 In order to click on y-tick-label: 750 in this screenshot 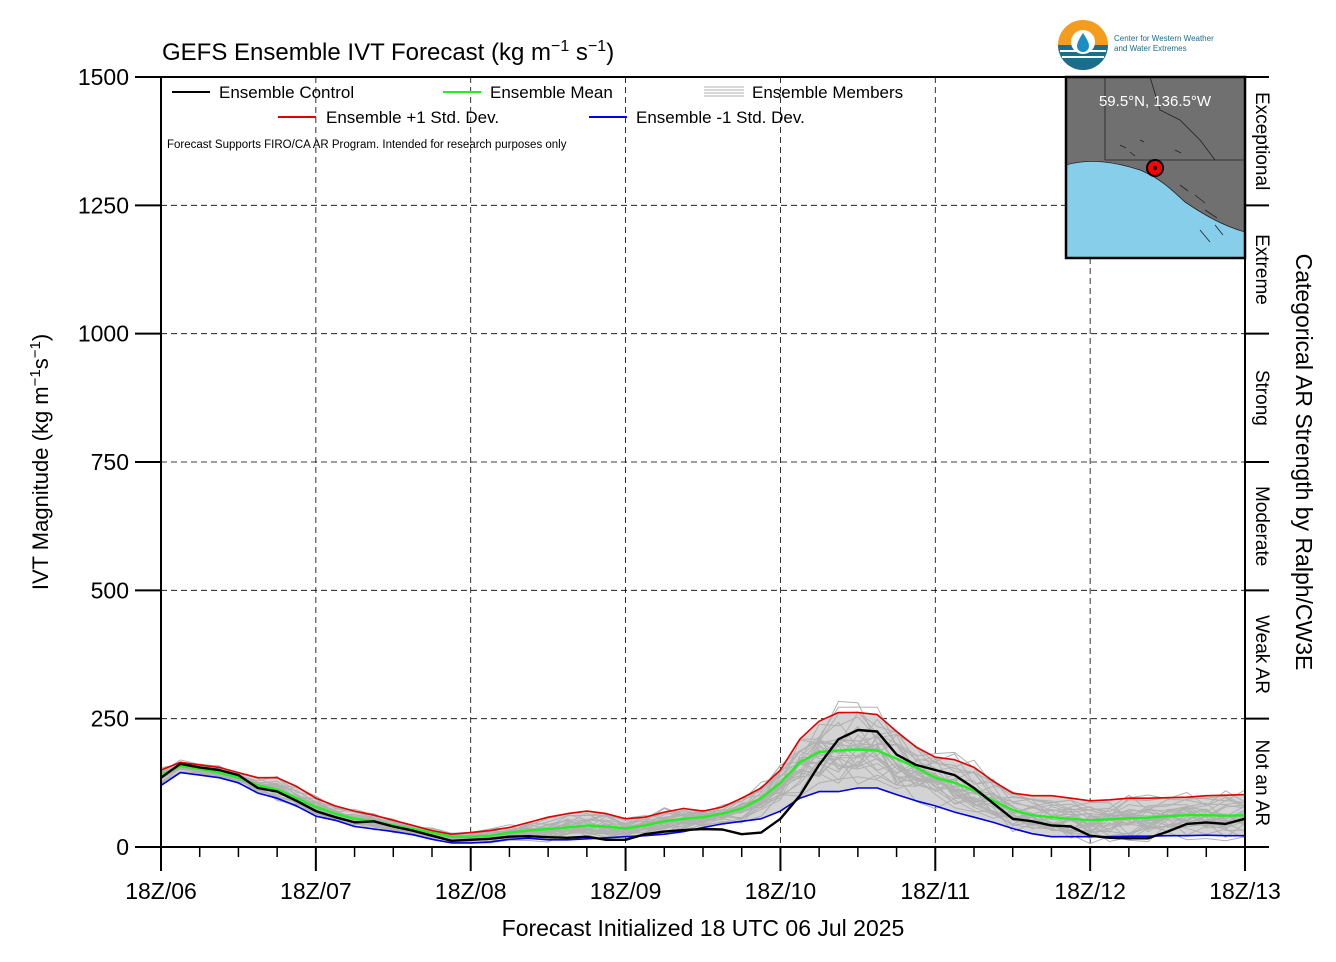, I will do `click(110, 462)`.